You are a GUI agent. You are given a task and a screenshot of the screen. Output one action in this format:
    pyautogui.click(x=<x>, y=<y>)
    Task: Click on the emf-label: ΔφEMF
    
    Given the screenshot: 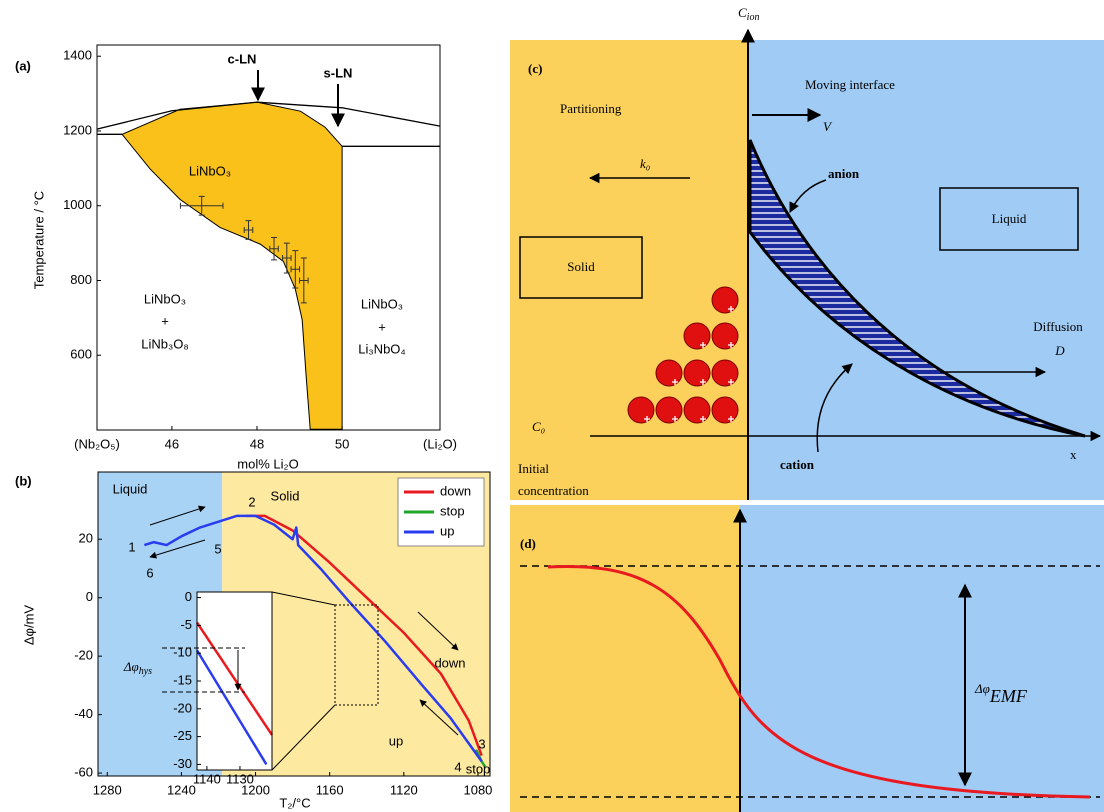 What is the action you would take?
    pyautogui.click(x=1001, y=693)
    